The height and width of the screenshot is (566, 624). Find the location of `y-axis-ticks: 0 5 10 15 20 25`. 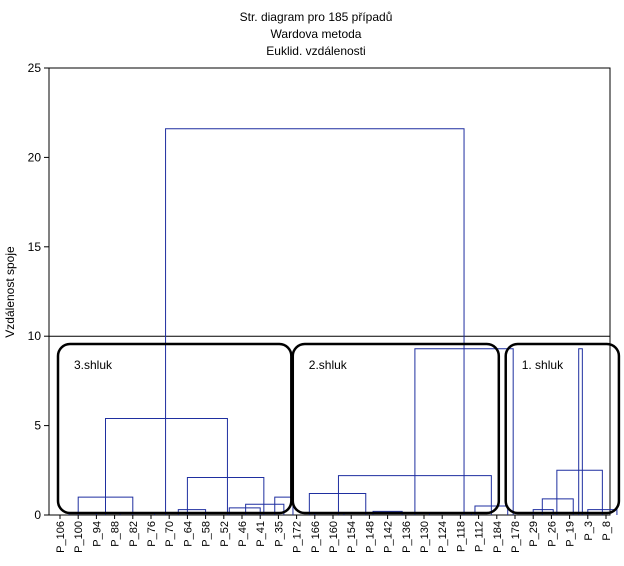

y-axis-ticks: 0 5 10 15 20 25 is located at coordinates (38, 291).